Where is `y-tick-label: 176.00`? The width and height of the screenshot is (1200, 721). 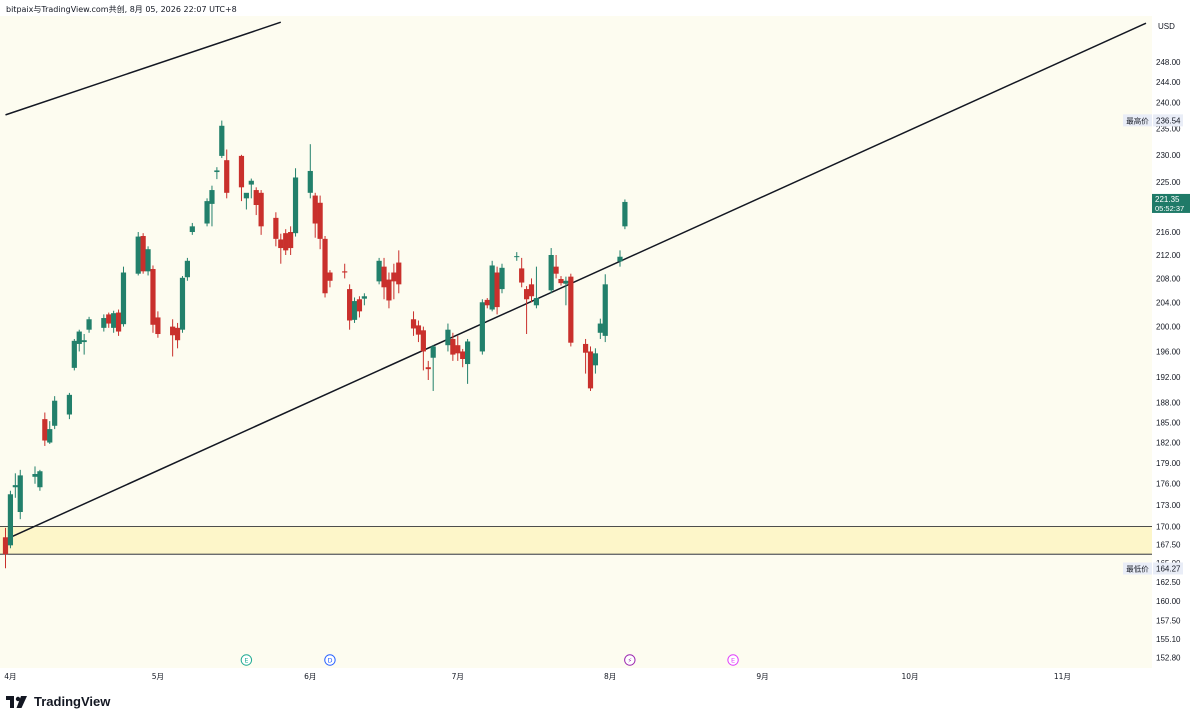
y-tick-label: 176.00 is located at coordinates (1168, 484).